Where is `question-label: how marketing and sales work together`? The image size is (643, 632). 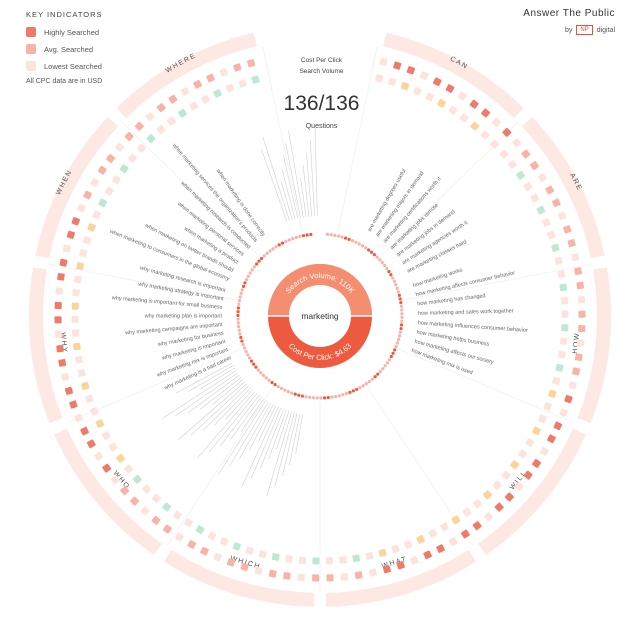
question-label: how marketing and sales work together is located at coordinates (466, 312).